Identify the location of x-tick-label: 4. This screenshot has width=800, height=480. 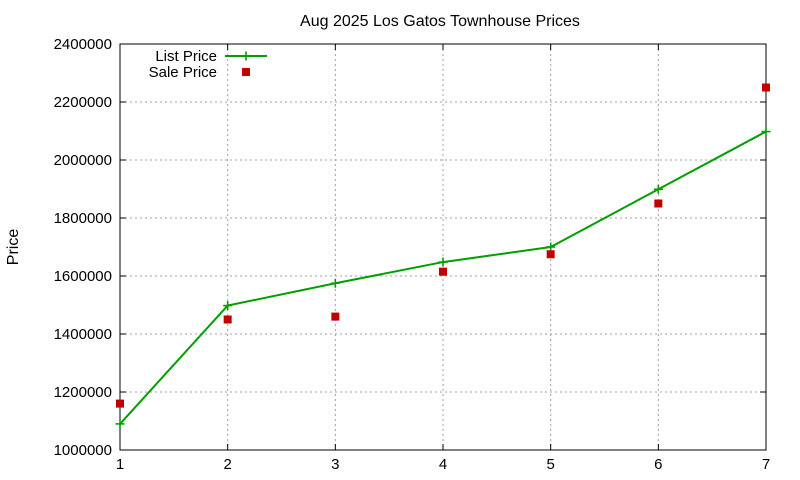
(443, 464).